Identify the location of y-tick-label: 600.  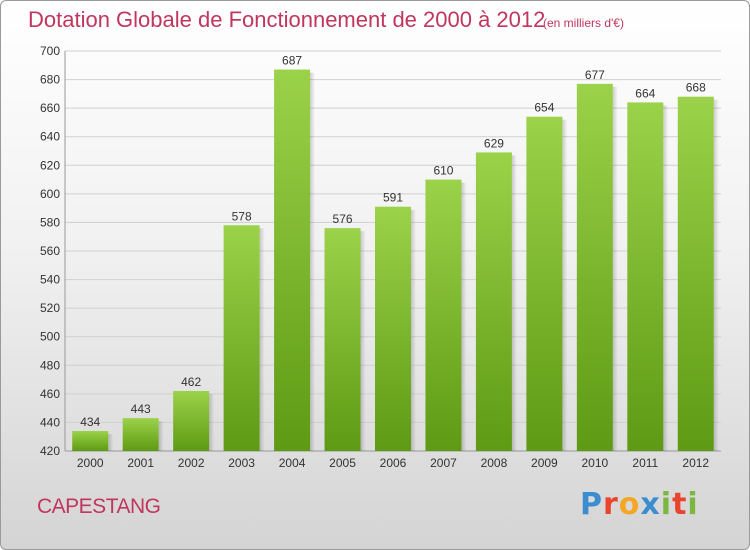
(50, 194).